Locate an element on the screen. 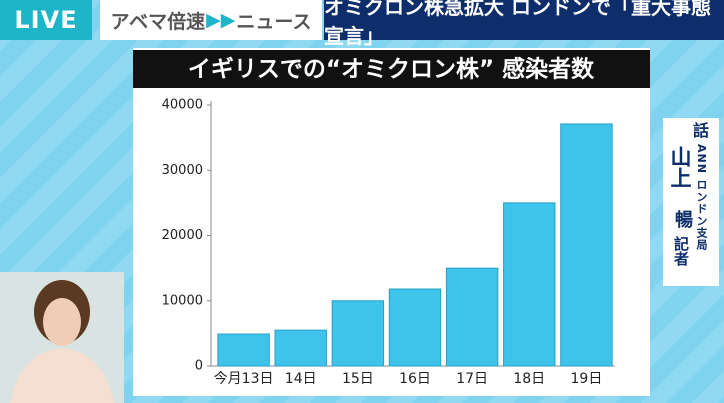 This screenshot has height=403, width=724. caption-given-name: 暢 is located at coordinates (682, 219).